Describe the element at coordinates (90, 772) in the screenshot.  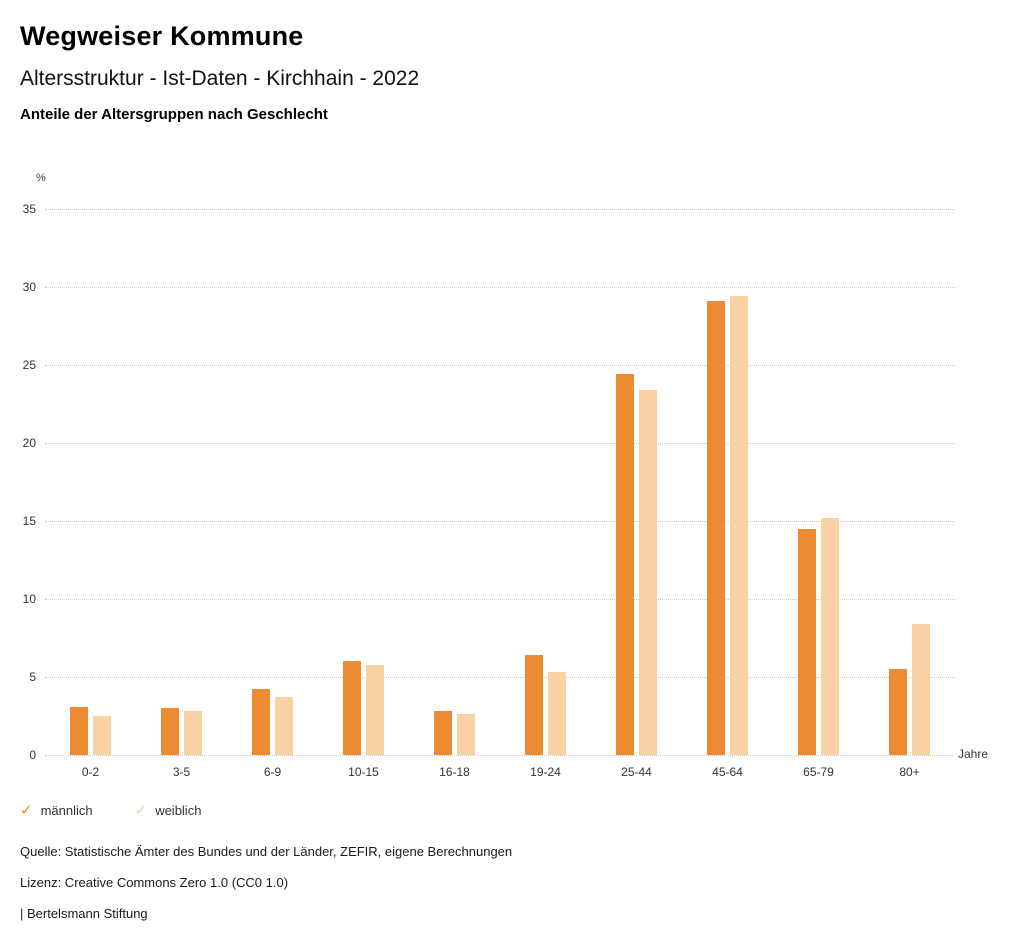
I see `x-tick-label: 0-2` at that location.